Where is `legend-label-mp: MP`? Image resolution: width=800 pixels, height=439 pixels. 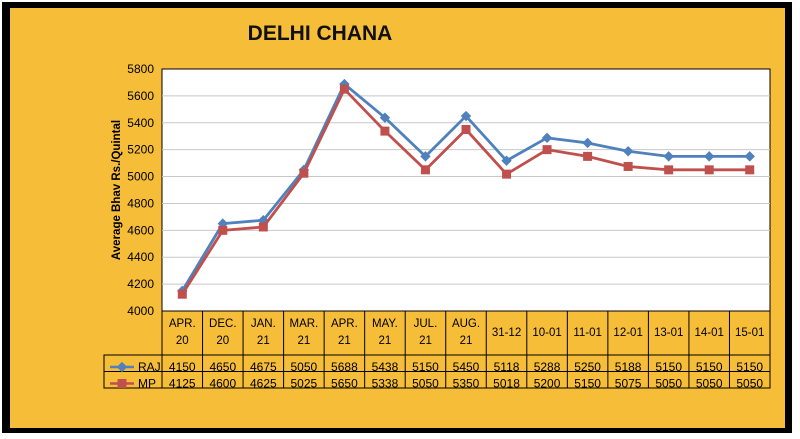 legend-label-mp: MP is located at coordinates (147, 384).